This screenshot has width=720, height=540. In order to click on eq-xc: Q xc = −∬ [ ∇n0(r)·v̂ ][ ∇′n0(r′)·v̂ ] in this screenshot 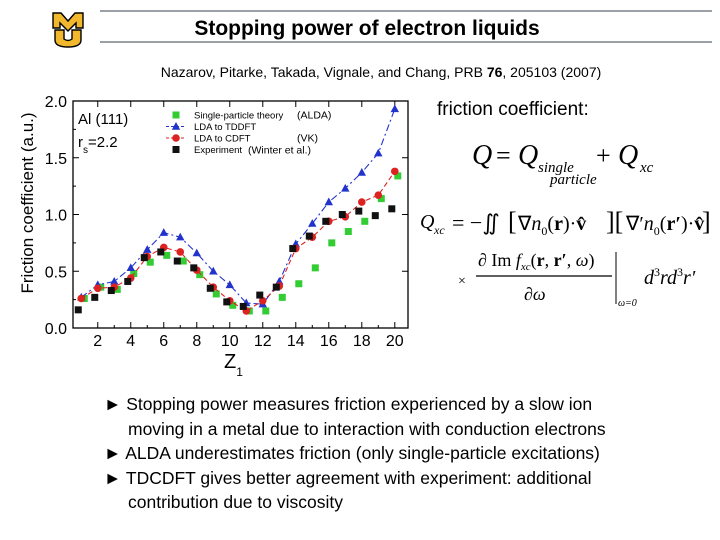, I will do `click(565, 222)`.